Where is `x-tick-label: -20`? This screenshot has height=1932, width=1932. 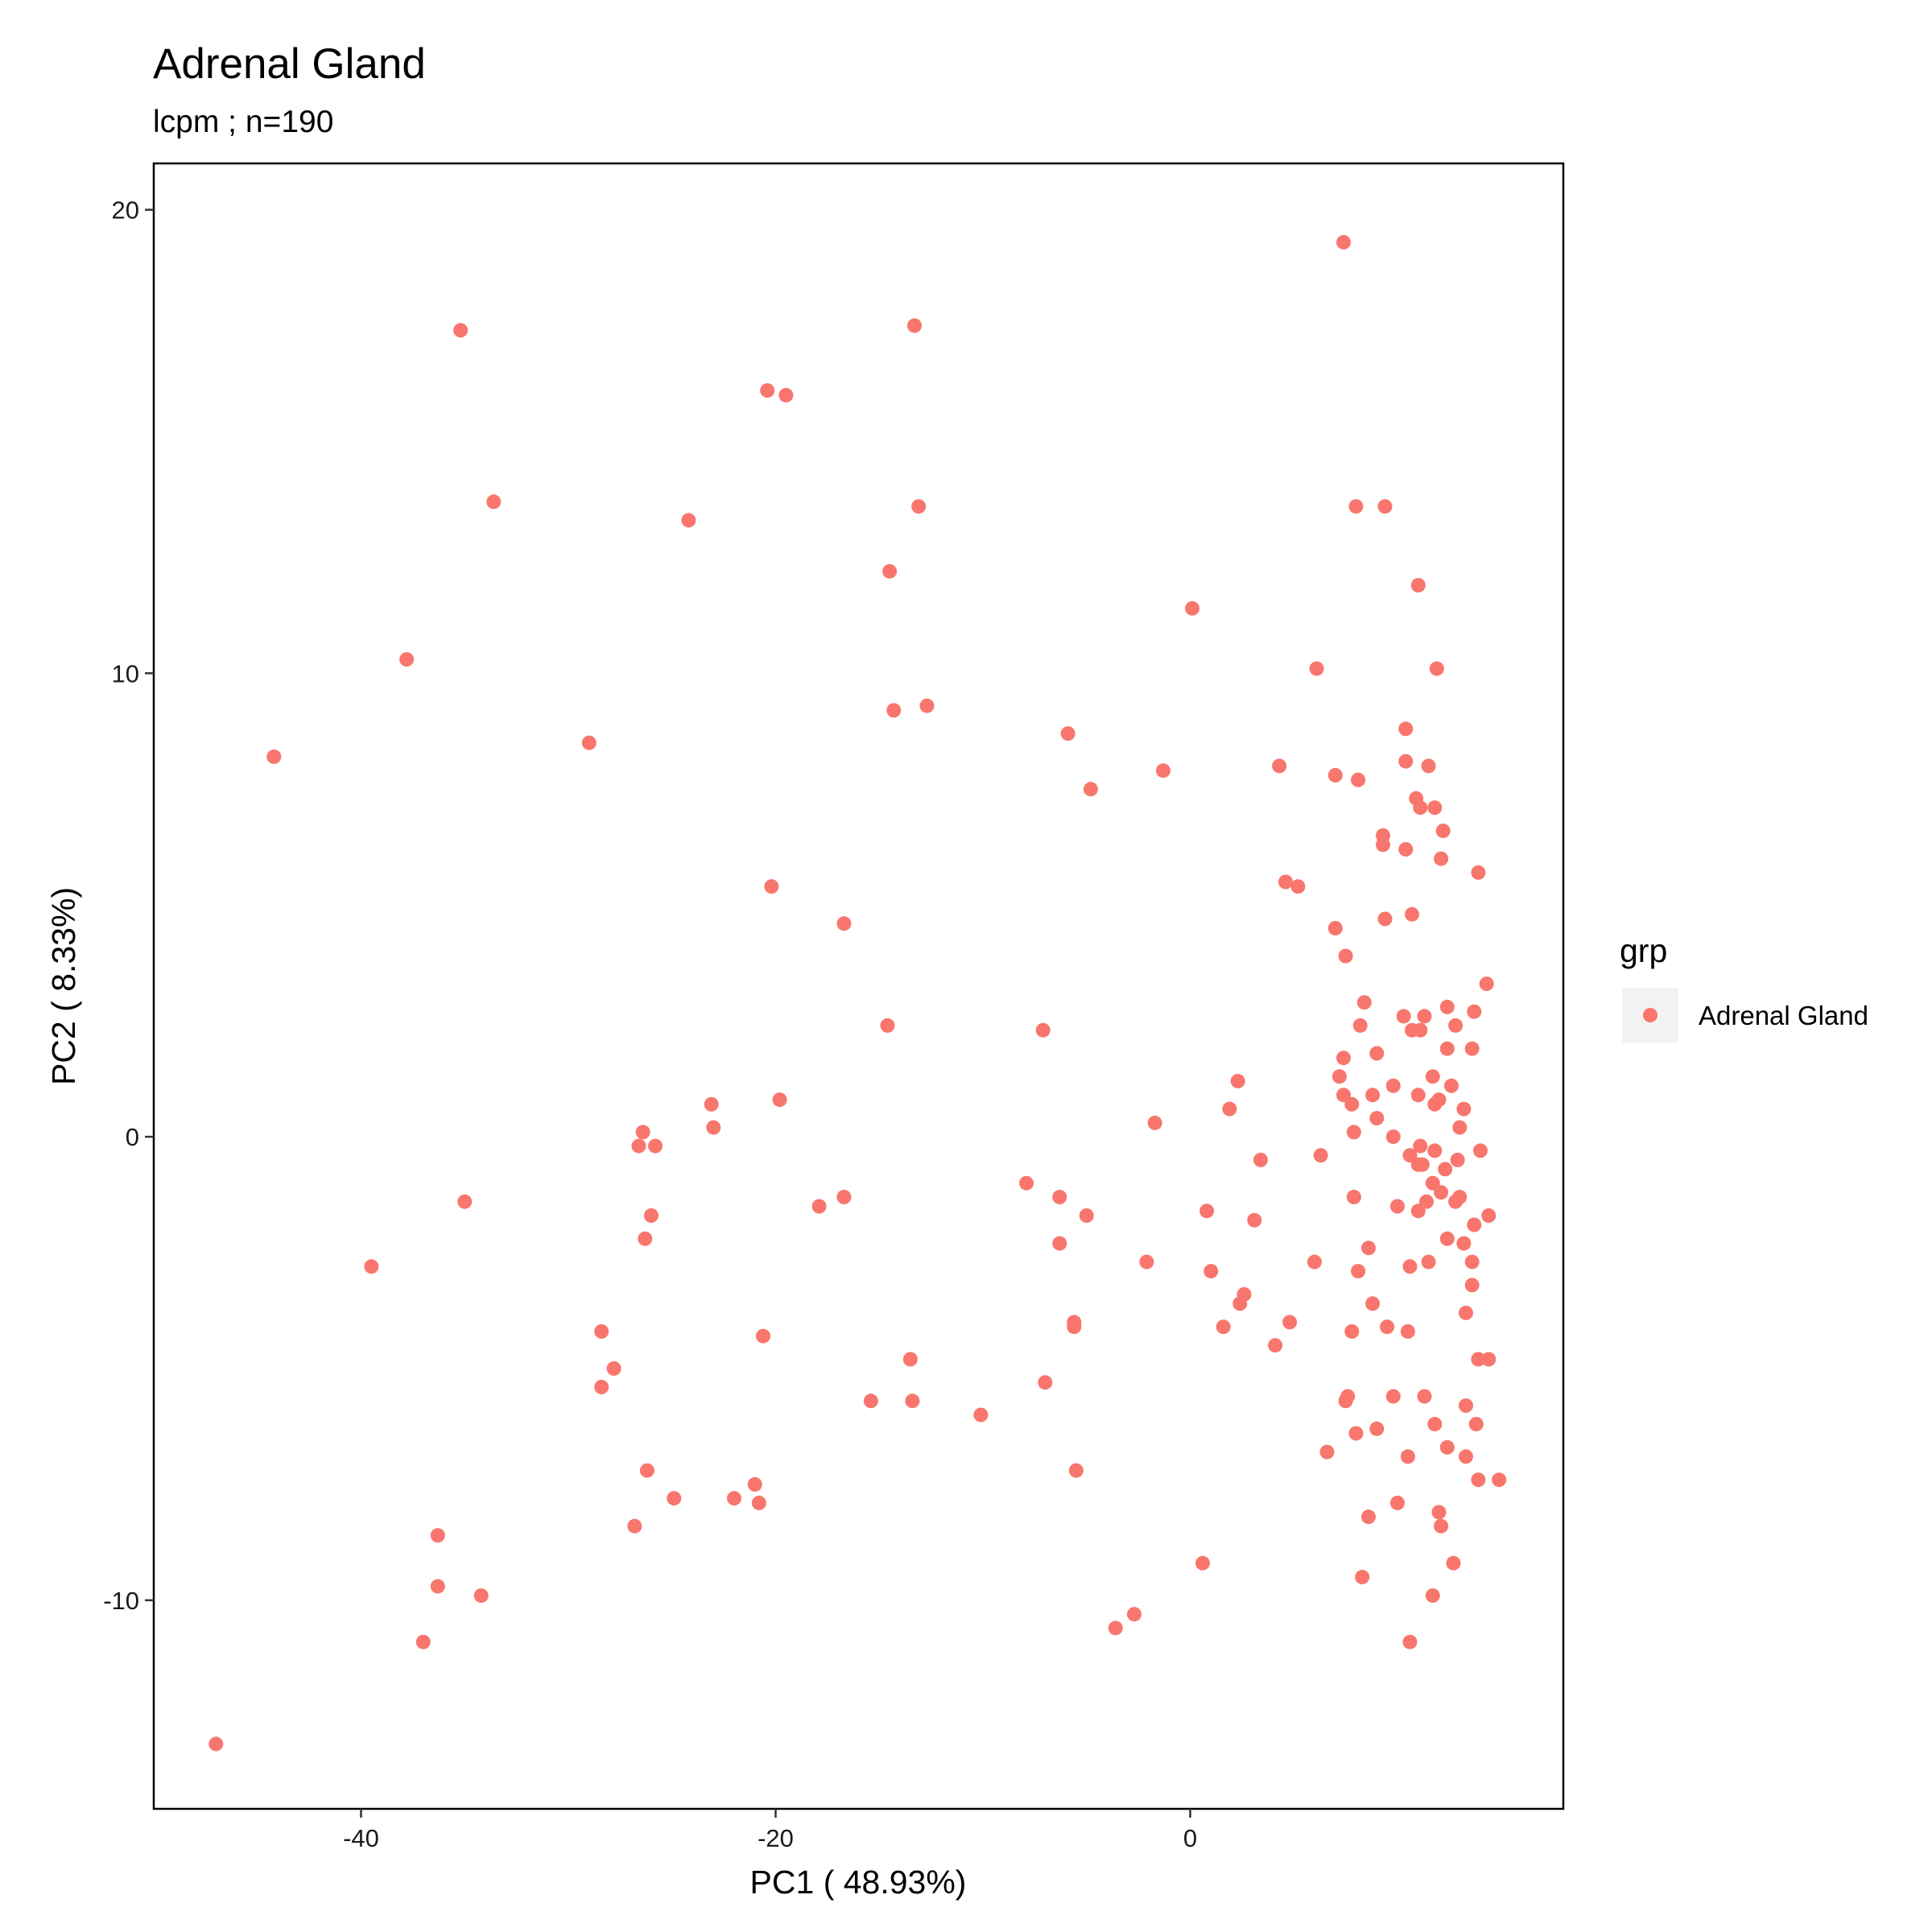 x-tick-label: -20 is located at coordinates (776, 1838).